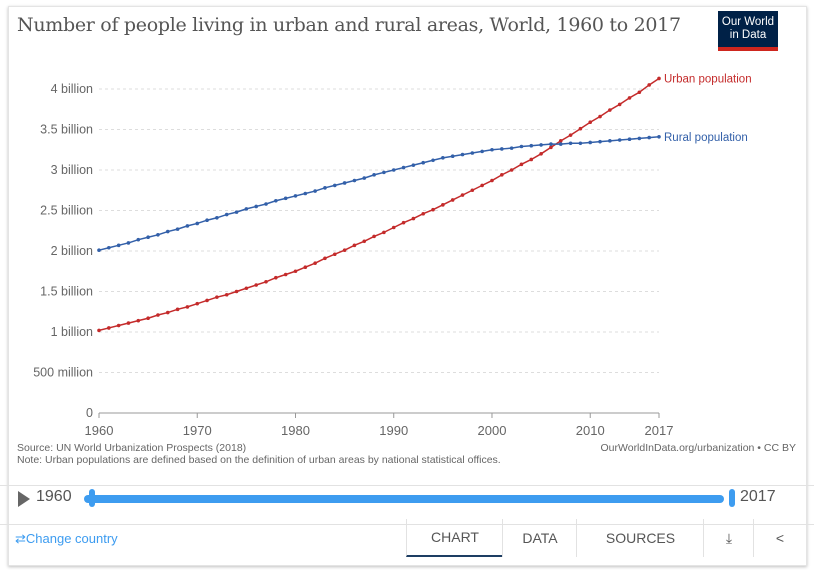  I want to click on tab-sources: SOURCES, so click(640, 538).